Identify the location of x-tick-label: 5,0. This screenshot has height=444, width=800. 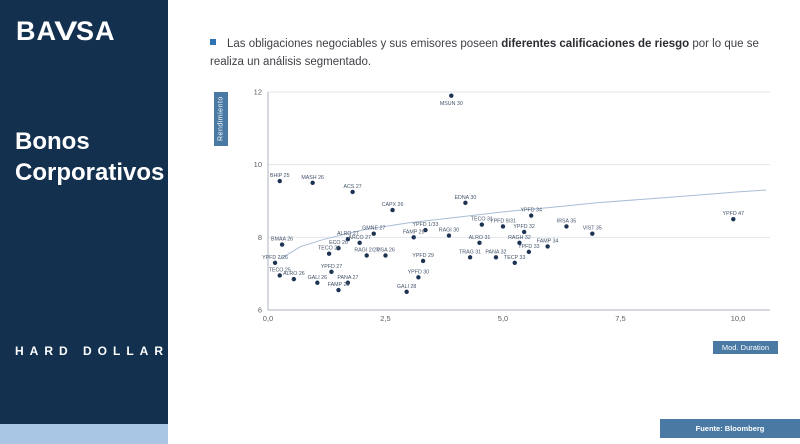
(503, 318).